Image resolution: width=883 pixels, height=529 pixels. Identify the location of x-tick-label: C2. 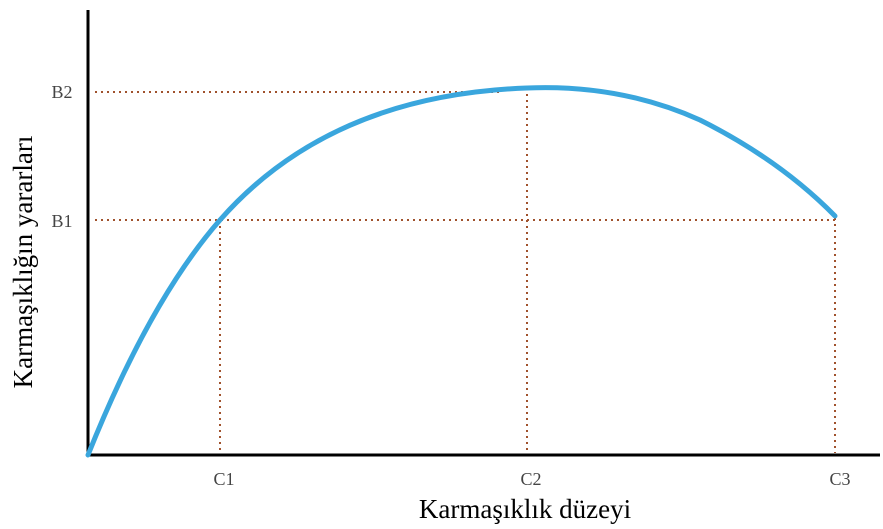
(530, 479).